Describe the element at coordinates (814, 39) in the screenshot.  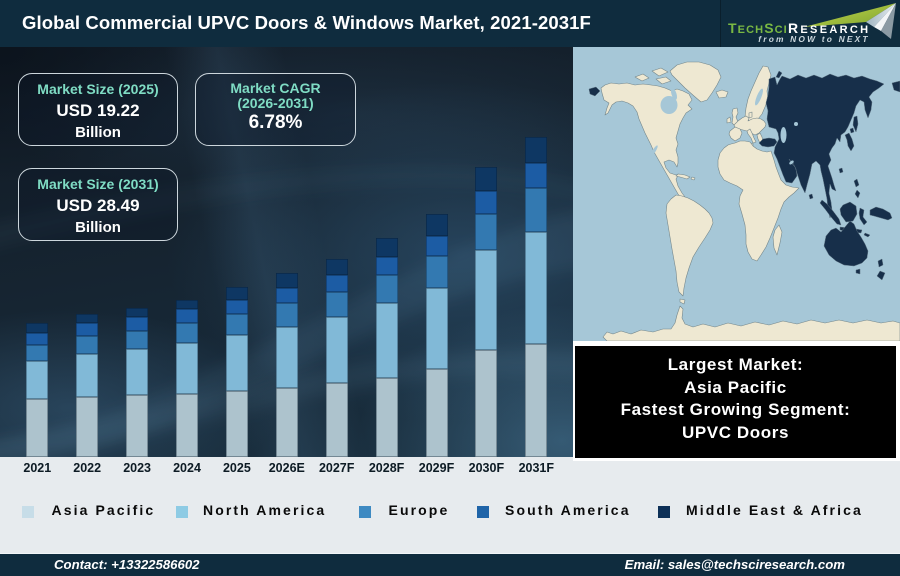
I see `svg-text: from NOW to NEXT` at that location.